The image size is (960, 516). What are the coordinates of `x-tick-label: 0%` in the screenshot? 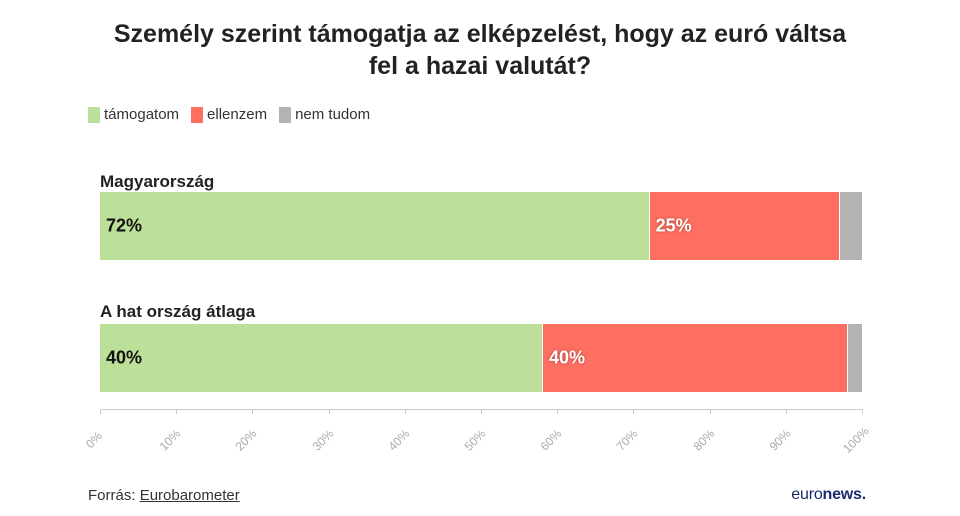 It's located at (94, 440).